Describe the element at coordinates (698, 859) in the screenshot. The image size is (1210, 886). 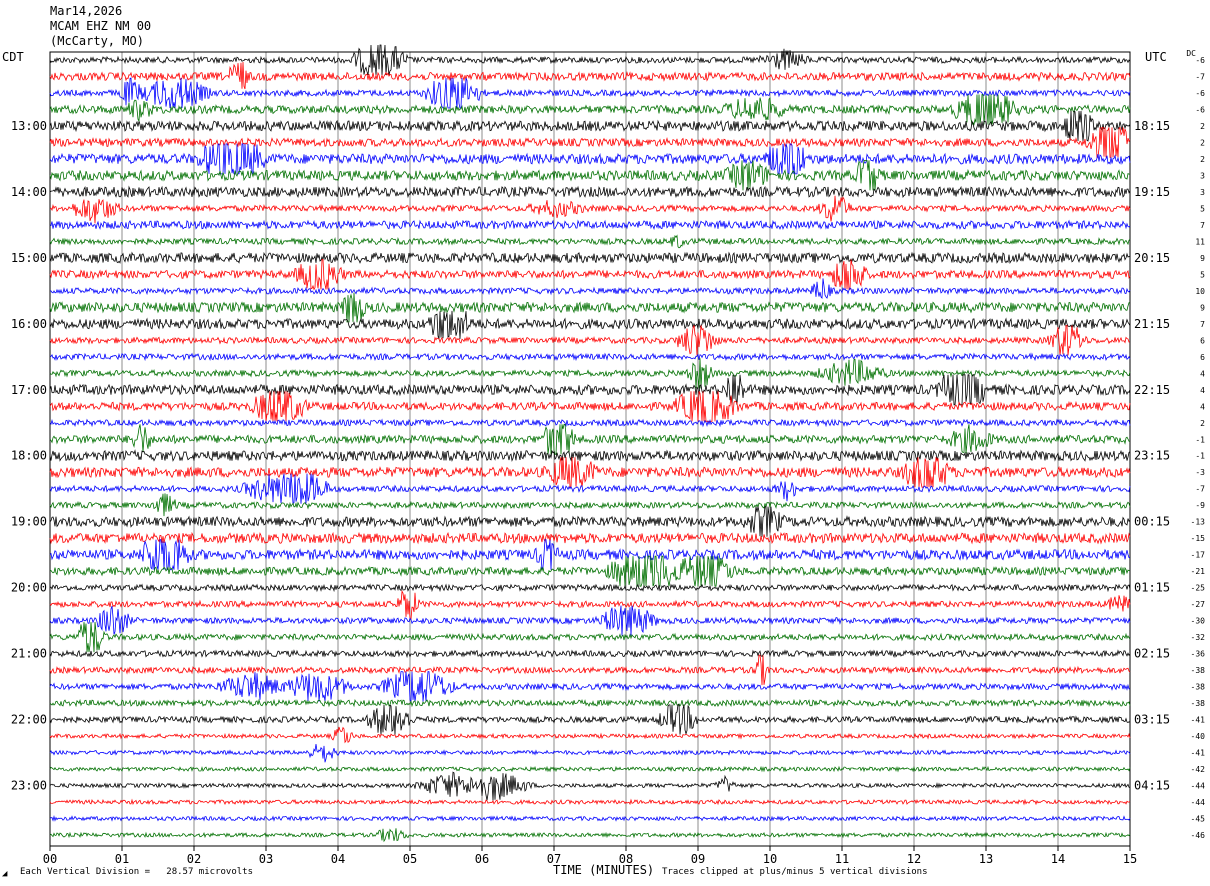
I see `x-tick-label: 09` at that location.